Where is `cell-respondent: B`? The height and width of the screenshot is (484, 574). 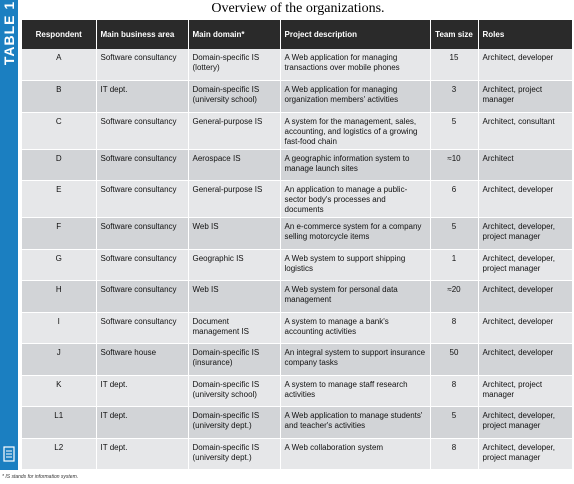
cell-respondent: B is located at coordinates (59, 96).